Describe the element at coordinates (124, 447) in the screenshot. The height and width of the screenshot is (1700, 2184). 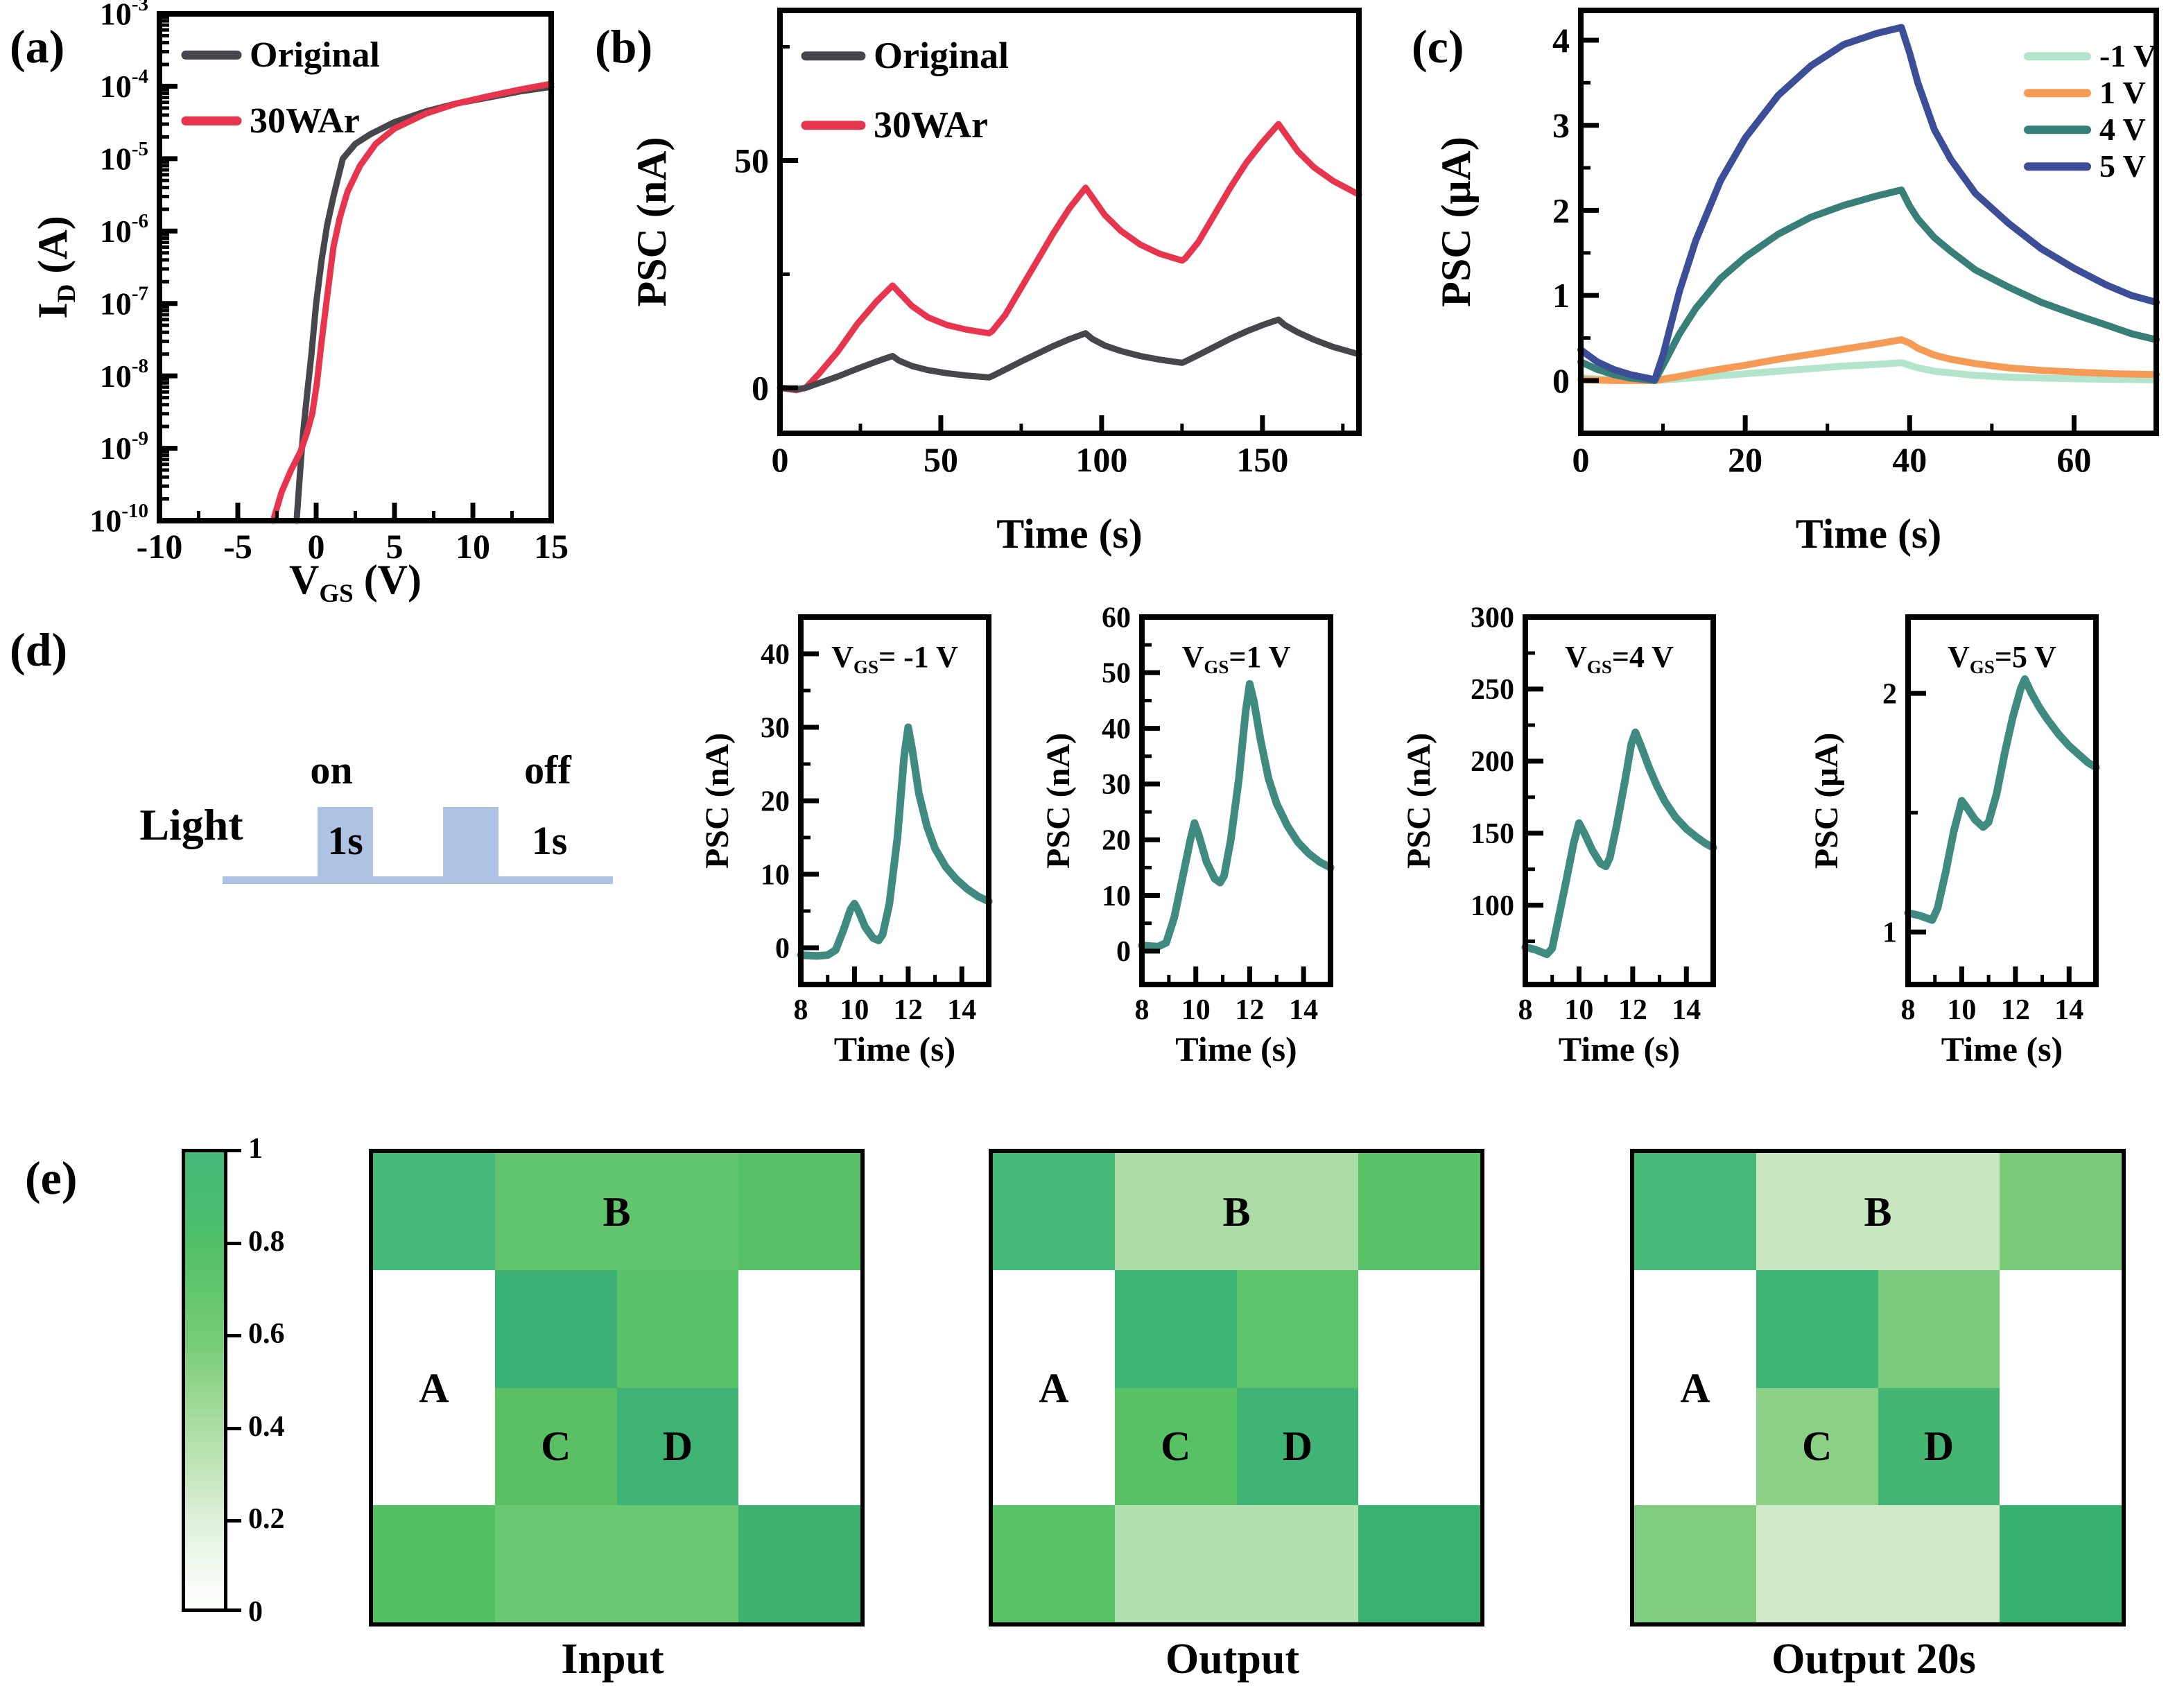
I see `y-tick-label: 10-9` at that location.